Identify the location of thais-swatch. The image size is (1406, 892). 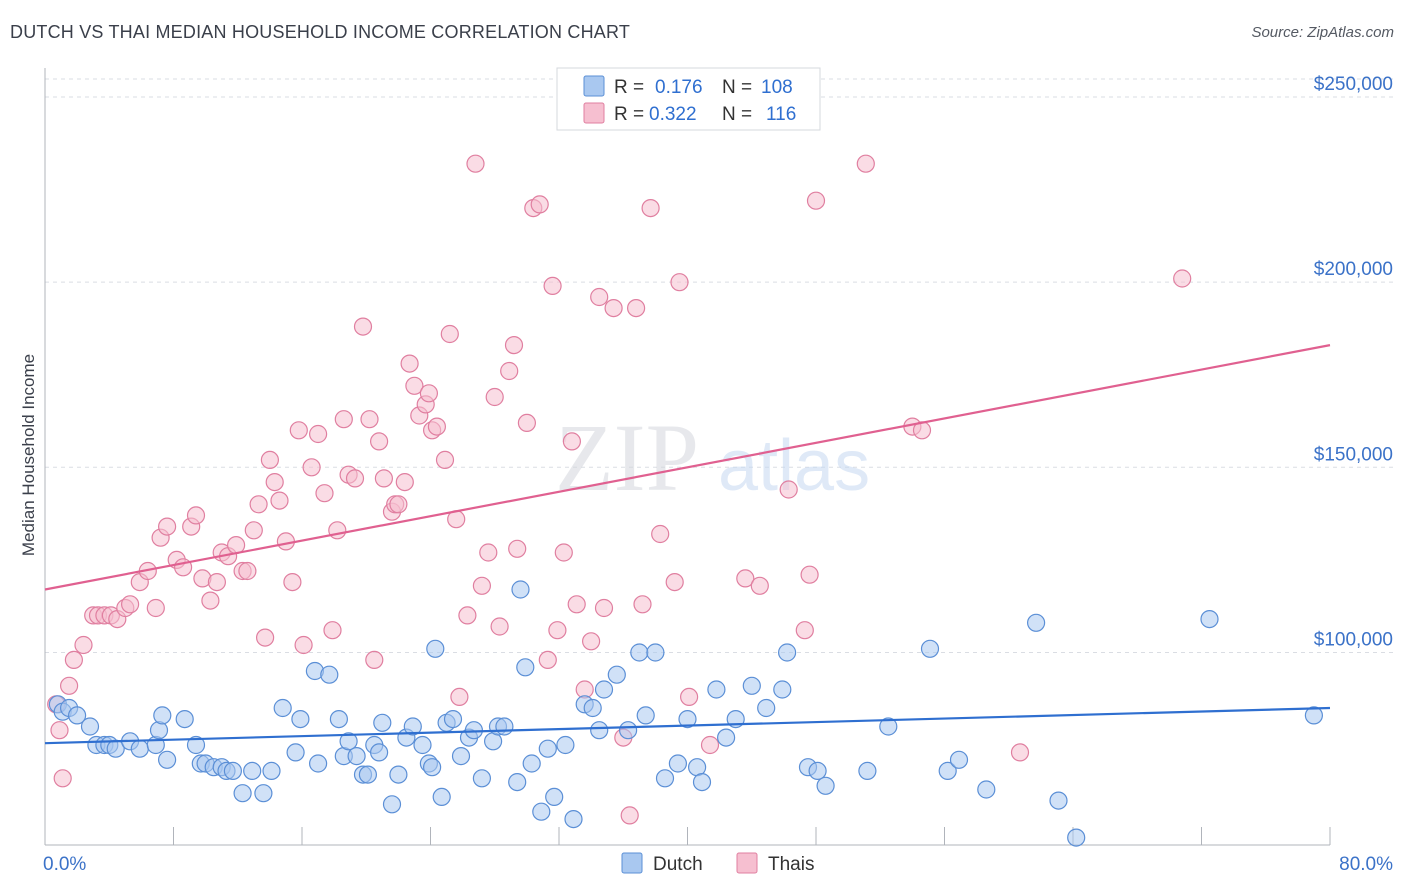
(594, 113).